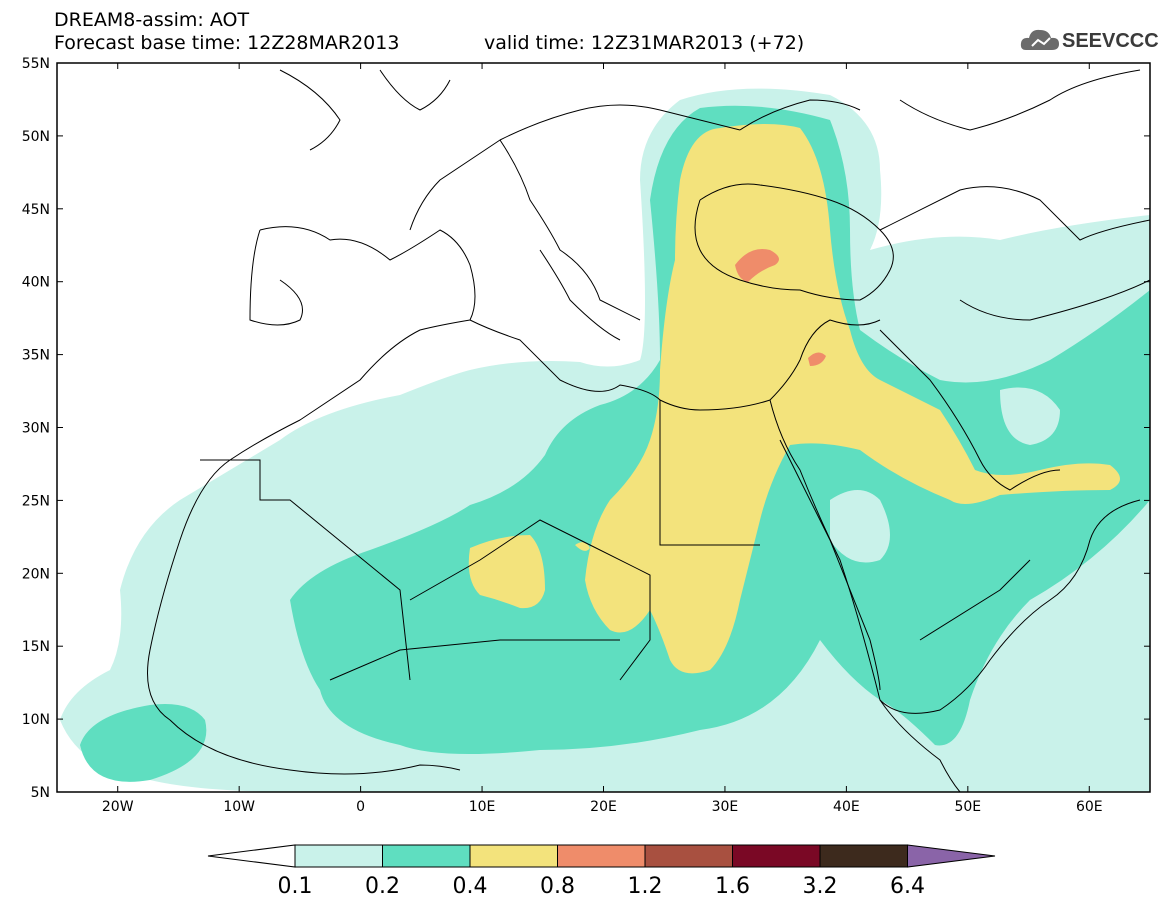 The height and width of the screenshot is (905, 1165). Describe the element at coordinates (846, 807) in the screenshot. I see `lon-tick-label: 40E` at that location.